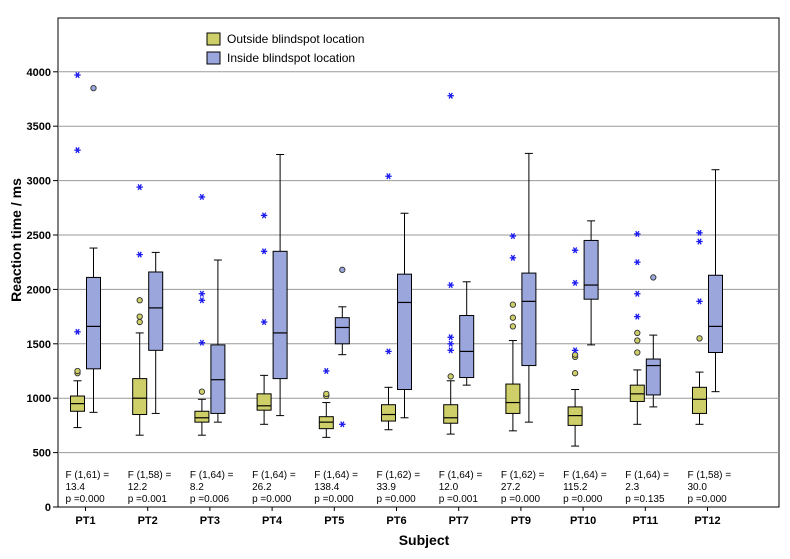  Describe the element at coordinates (85, 521) in the screenshot. I see `x-tick-label: PT1` at that location.